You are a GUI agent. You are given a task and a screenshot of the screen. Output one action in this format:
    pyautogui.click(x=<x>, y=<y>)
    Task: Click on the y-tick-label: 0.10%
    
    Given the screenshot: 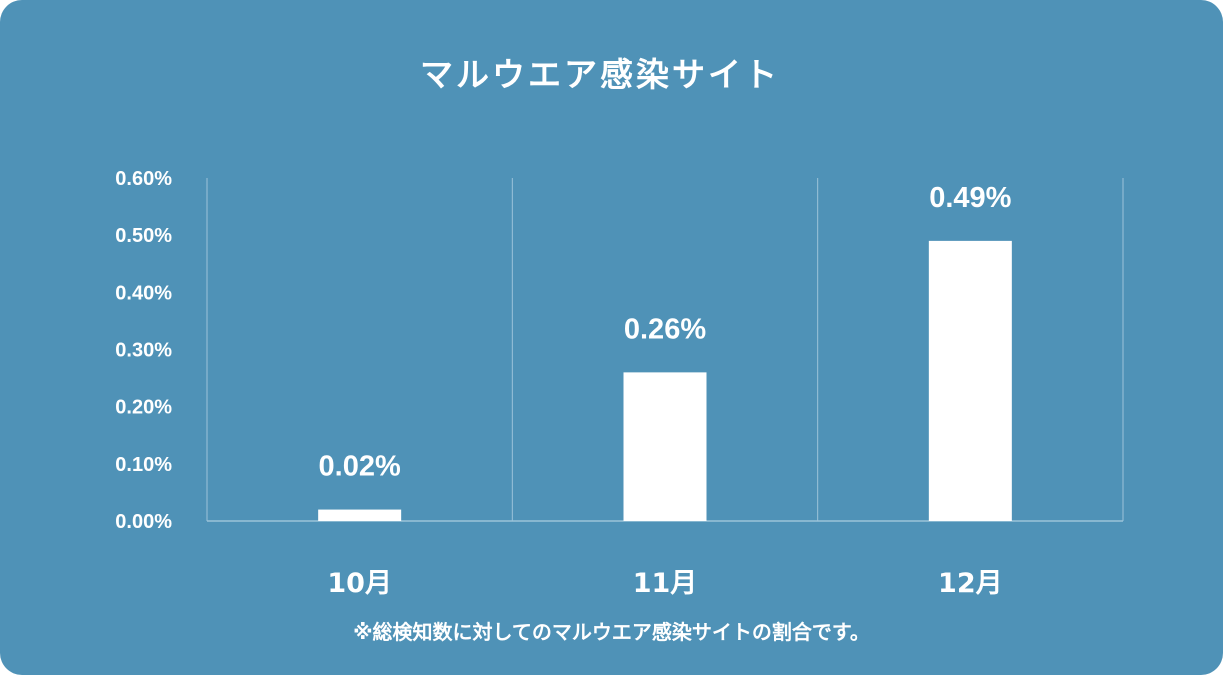 What is the action you would take?
    pyautogui.click(x=143, y=465)
    